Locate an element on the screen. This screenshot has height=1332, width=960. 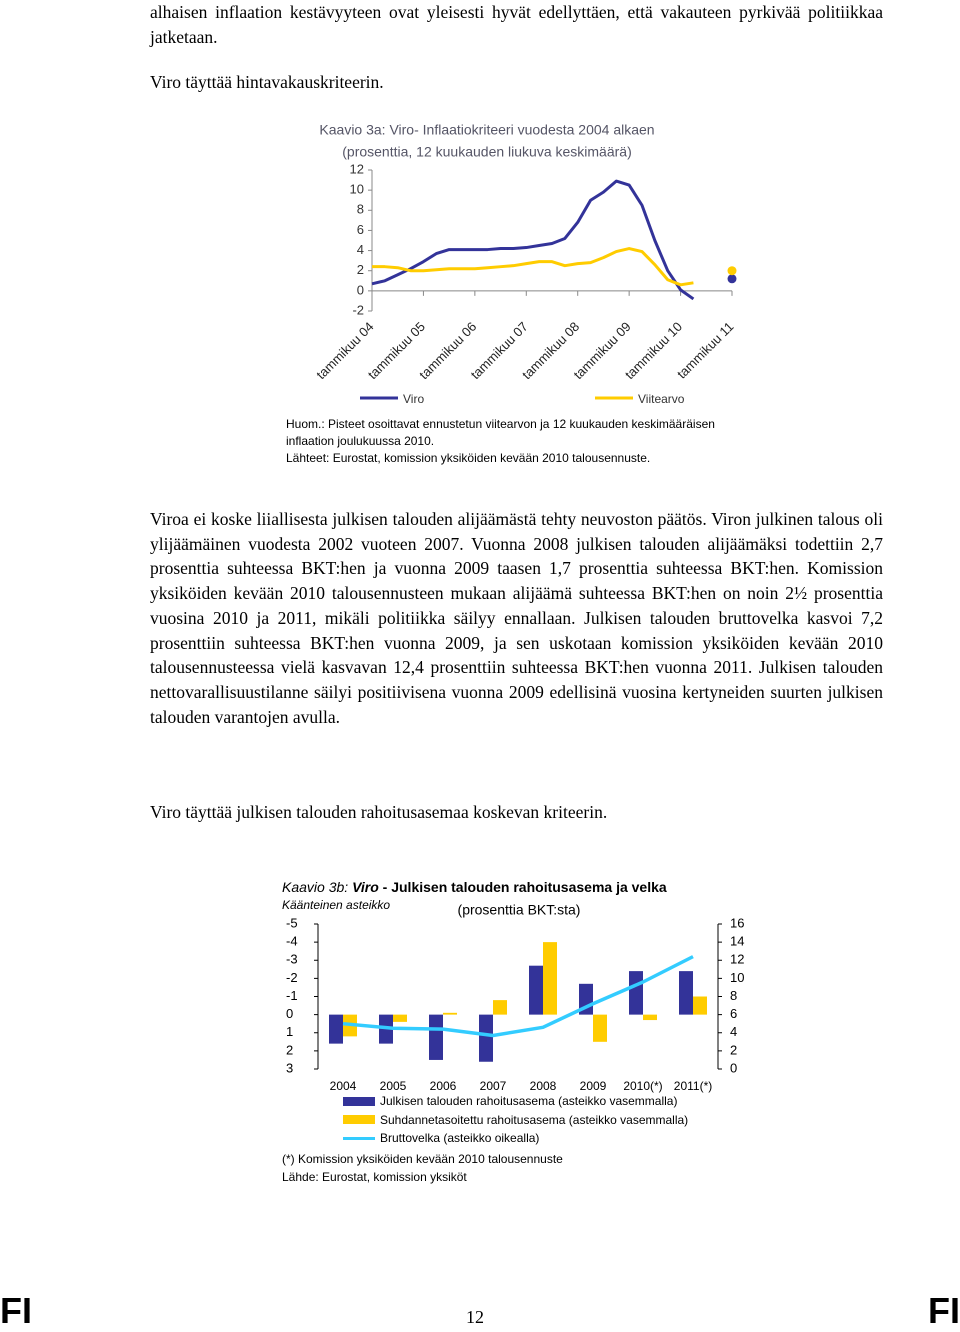
y2-tick-label: 14 is located at coordinates (737, 941).